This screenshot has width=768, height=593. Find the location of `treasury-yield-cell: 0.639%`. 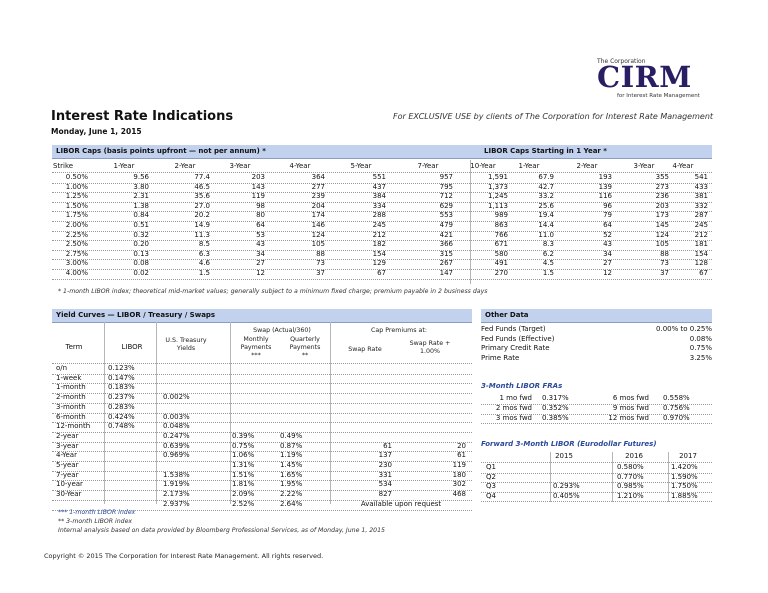

treasury-yield-cell: 0.639% is located at coordinates (176, 445).